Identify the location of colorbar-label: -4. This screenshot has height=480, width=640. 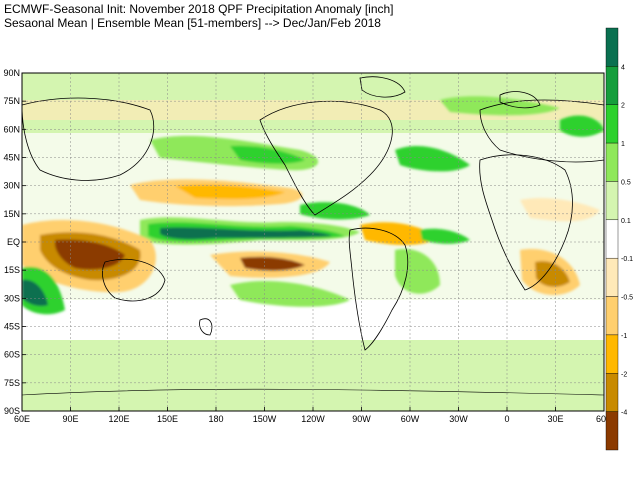
(624, 413).